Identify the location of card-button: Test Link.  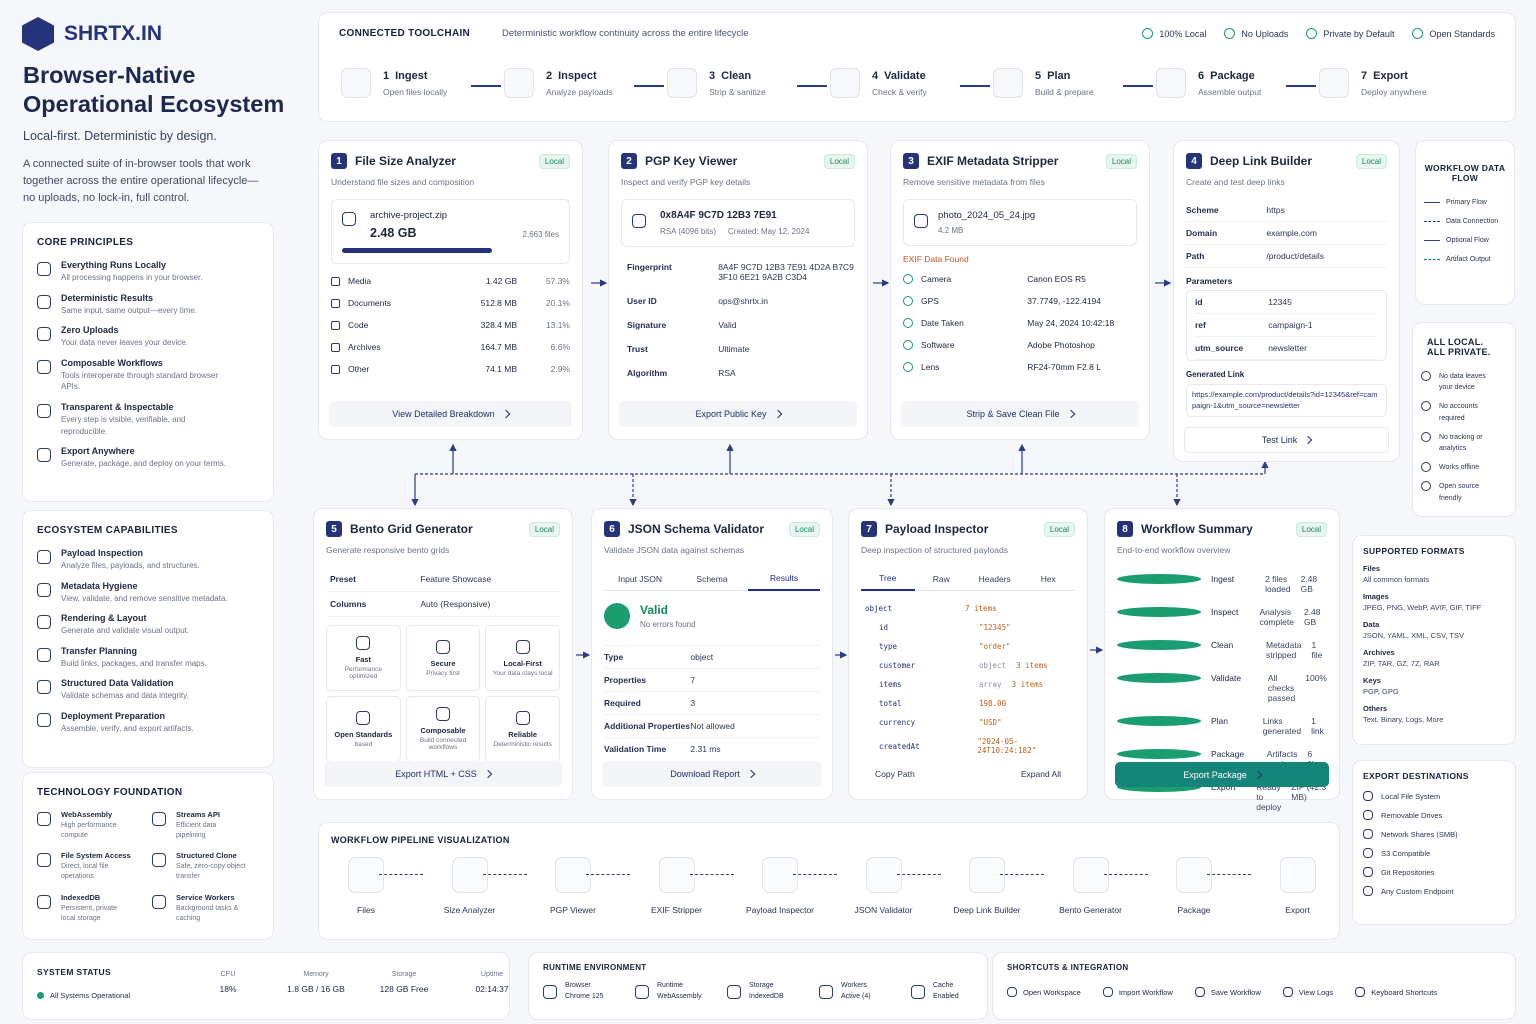
(1286, 440).